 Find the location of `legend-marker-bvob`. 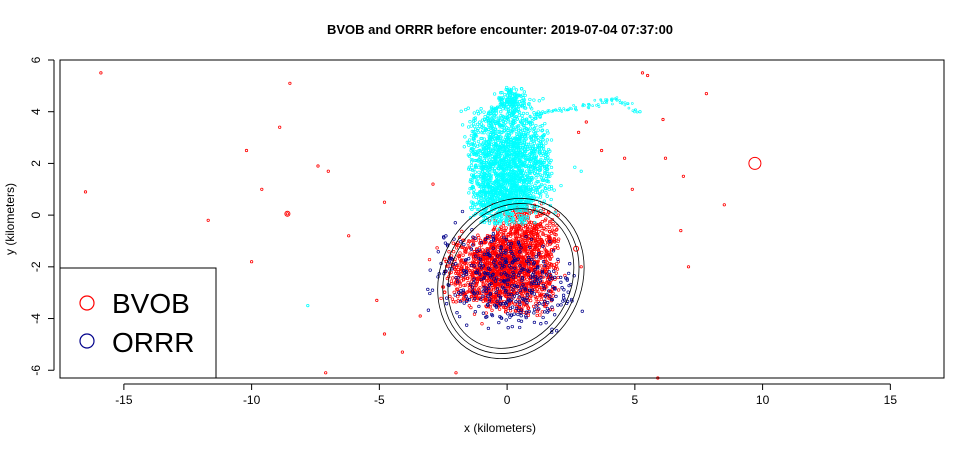

legend-marker-bvob is located at coordinates (87, 303).